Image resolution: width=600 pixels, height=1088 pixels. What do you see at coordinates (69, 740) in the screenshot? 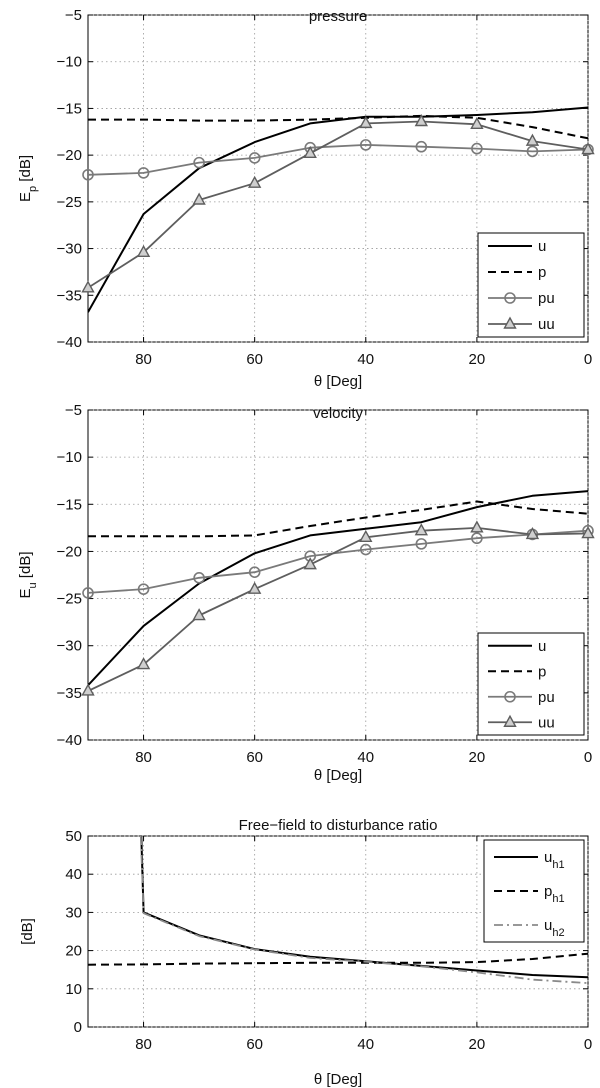
I see `y-tick-label: −40` at bounding box center [69, 740].